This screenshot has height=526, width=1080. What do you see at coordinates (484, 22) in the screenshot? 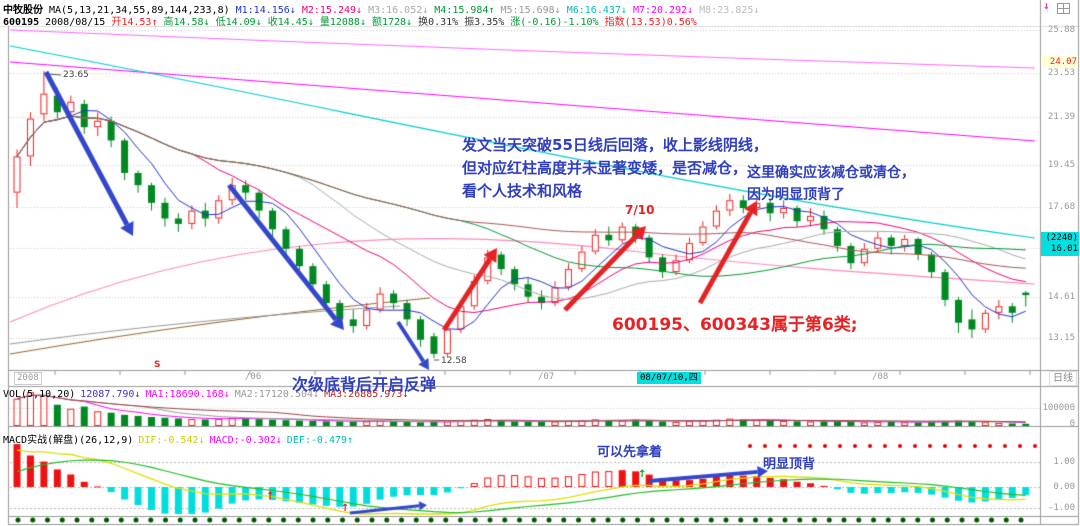
I see `info-segment: 振3.35%` at bounding box center [484, 22].